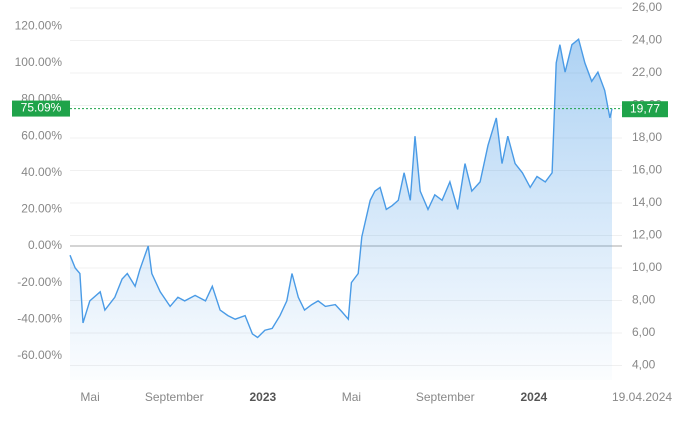  Describe the element at coordinates (41, 135) in the screenshot. I see `y-tick-label: 60.00%` at that location.